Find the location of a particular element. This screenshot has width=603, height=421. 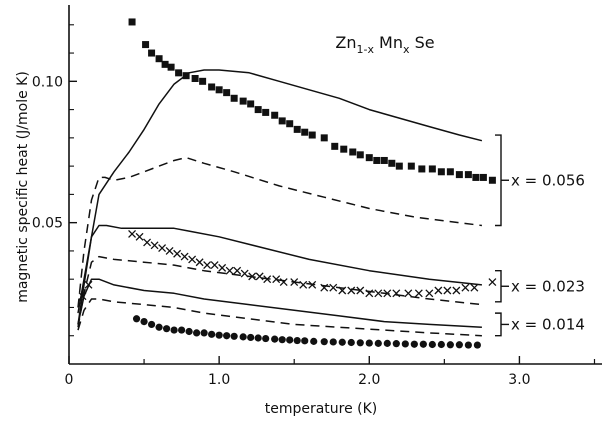

x-axis-label: temperature (K) is located at coordinates (321, 409).